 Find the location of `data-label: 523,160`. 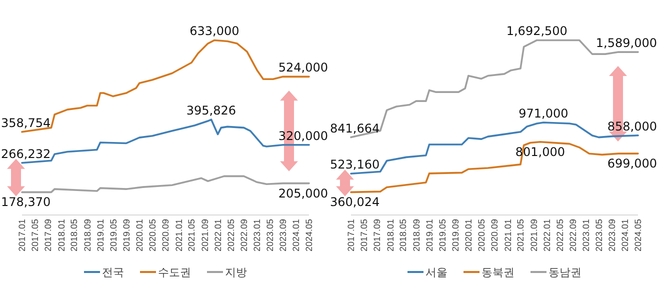

data-label: 523,160 is located at coordinates (355, 165).